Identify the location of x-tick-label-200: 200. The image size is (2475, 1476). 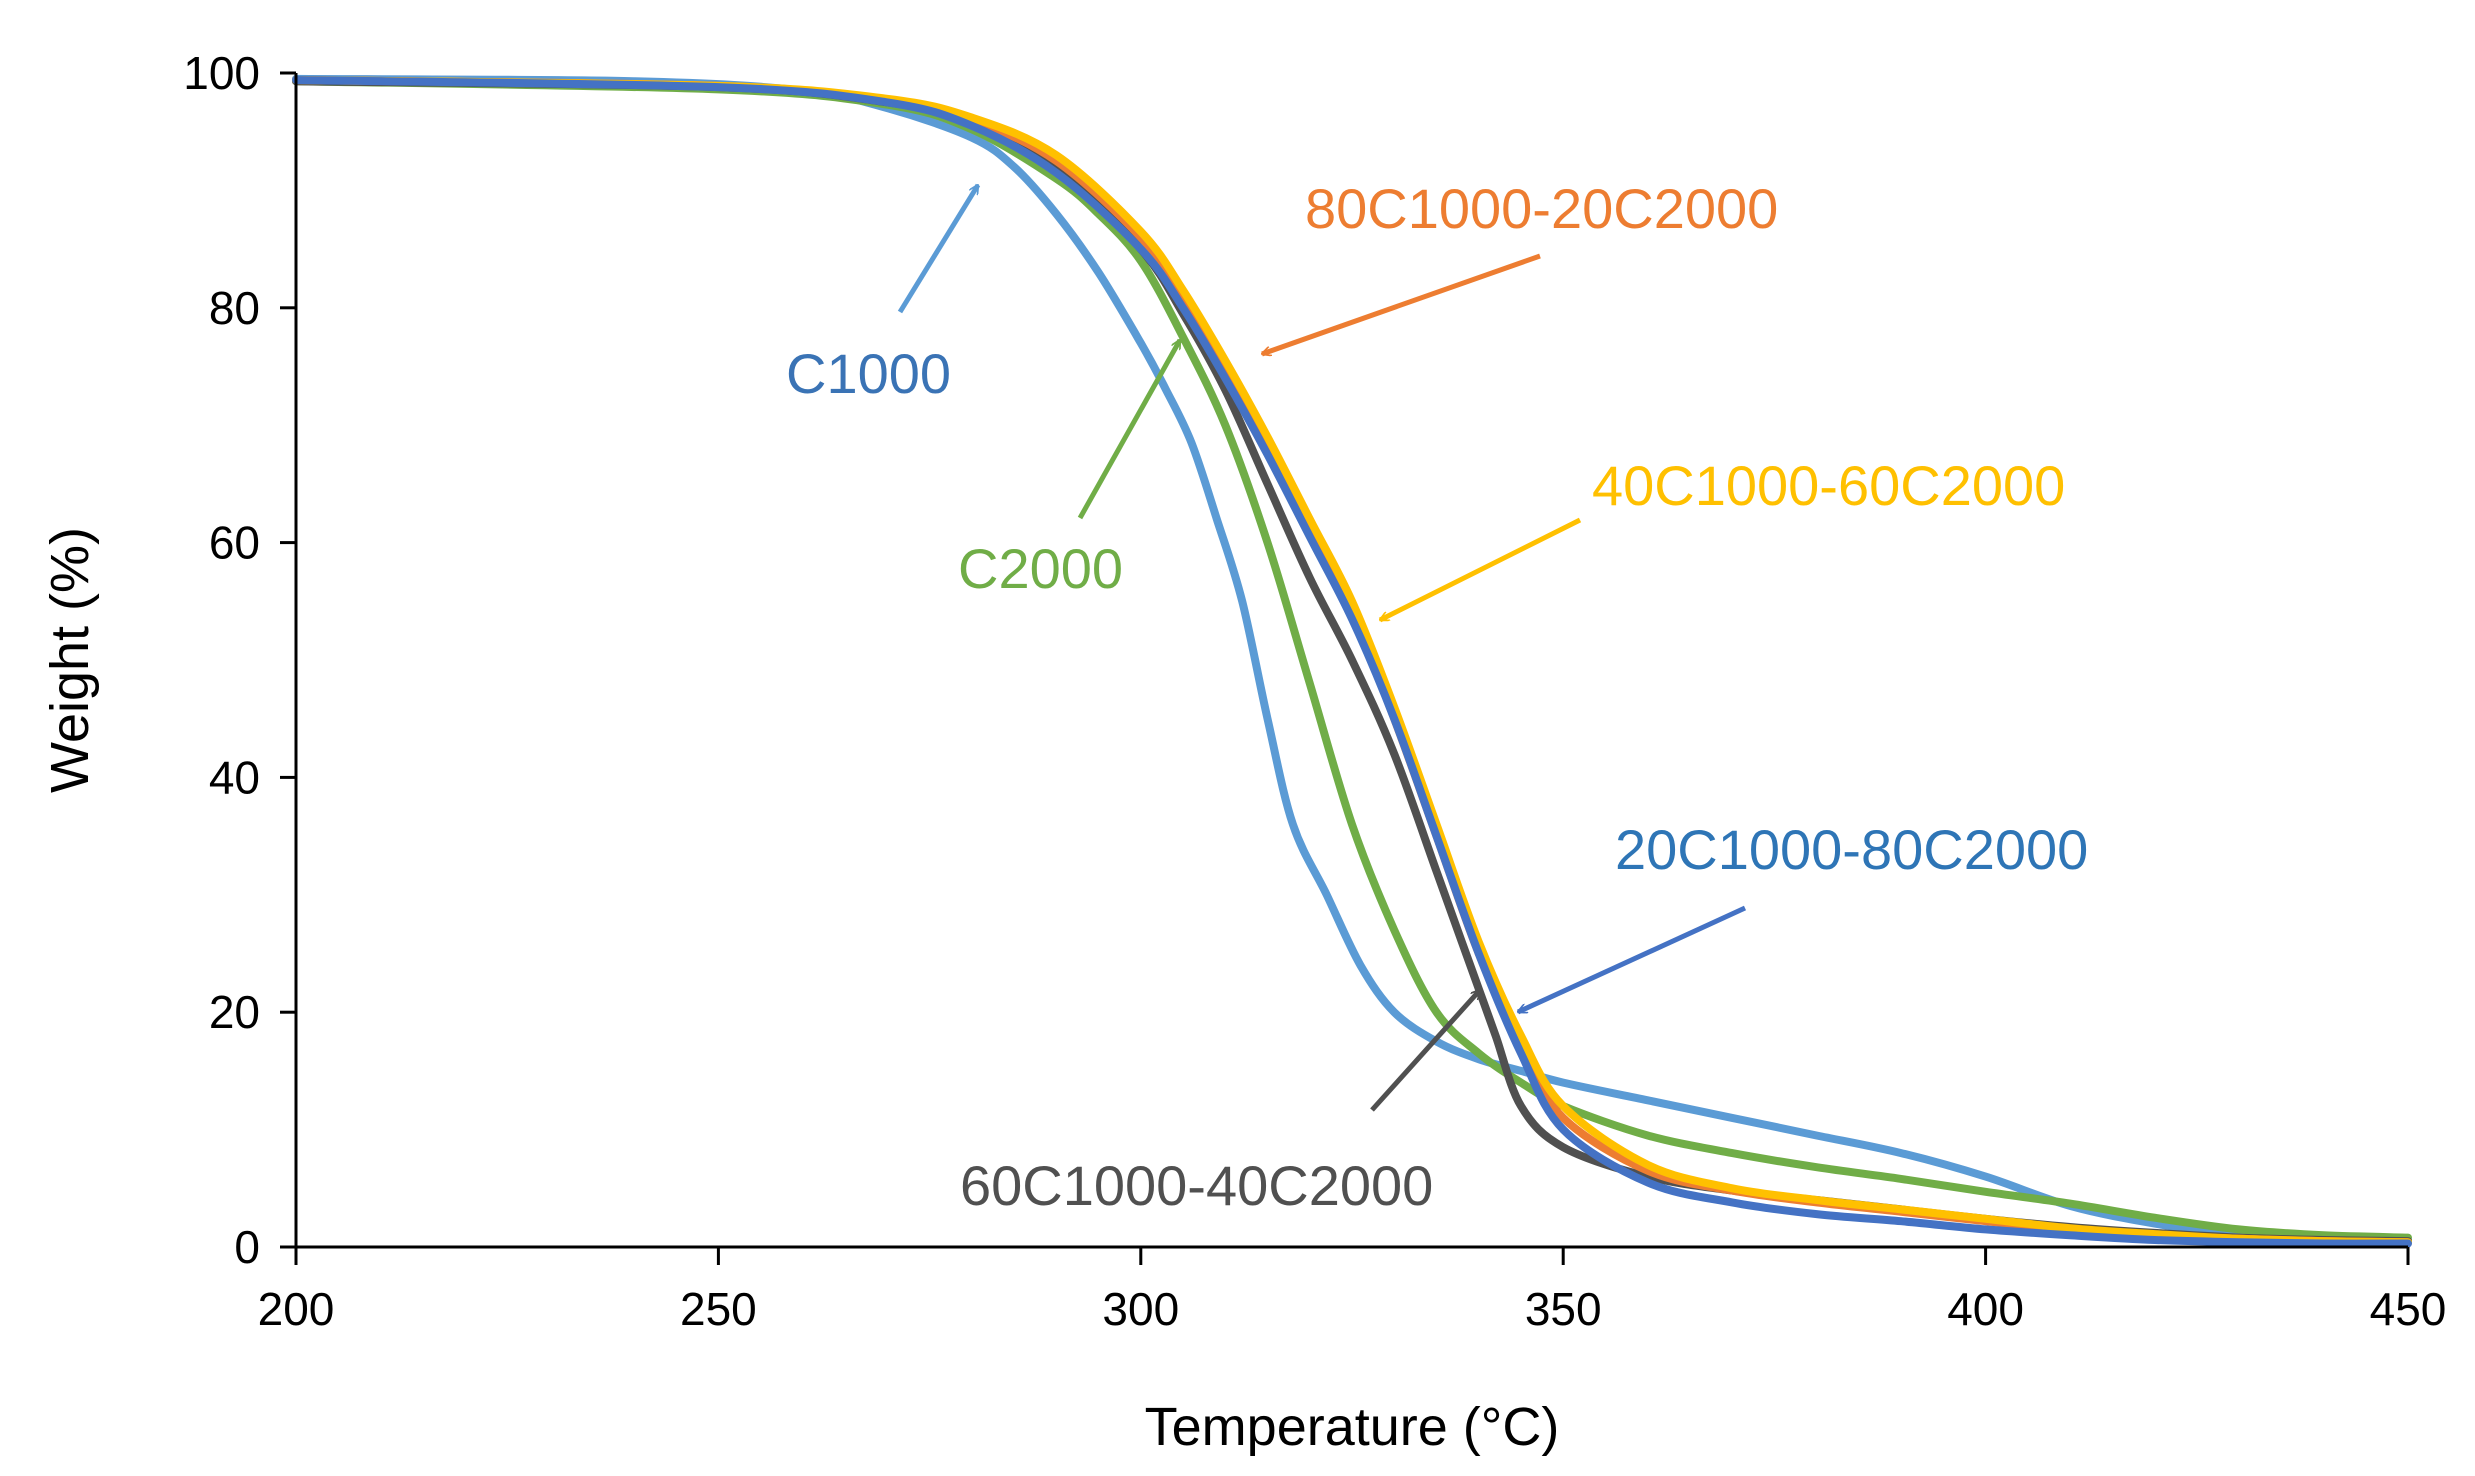
(296, 1309).